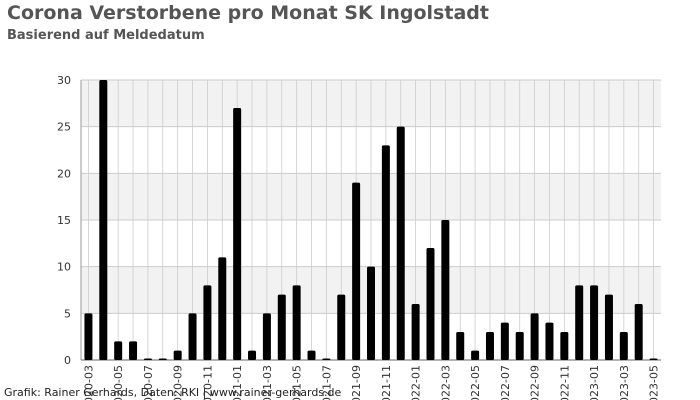 This screenshot has width=700, height=400. I want to click on y-tick-label: 30, so click(64, 80).